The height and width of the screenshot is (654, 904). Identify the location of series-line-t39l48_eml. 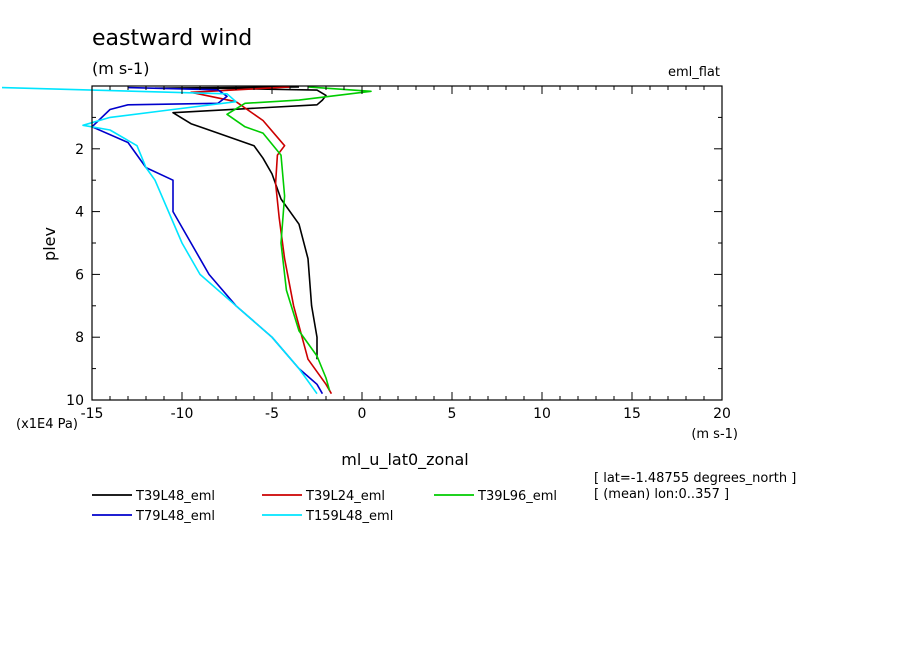
(240, 223).